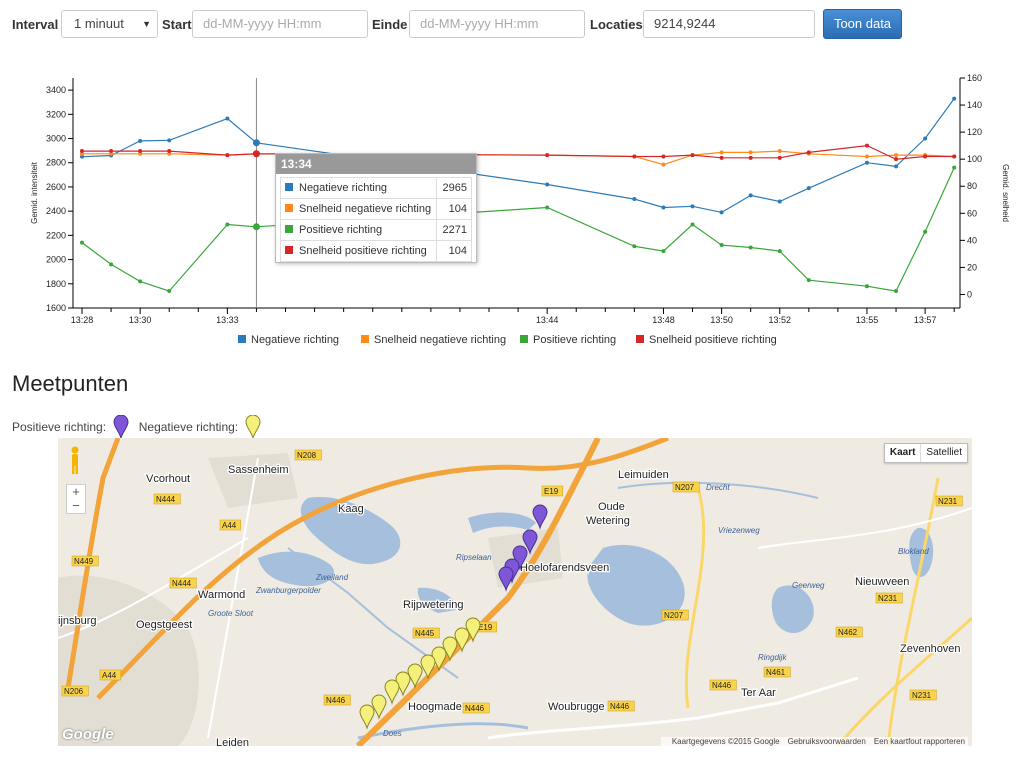  I want to click on zoom-control: + −, so click(76, 499).